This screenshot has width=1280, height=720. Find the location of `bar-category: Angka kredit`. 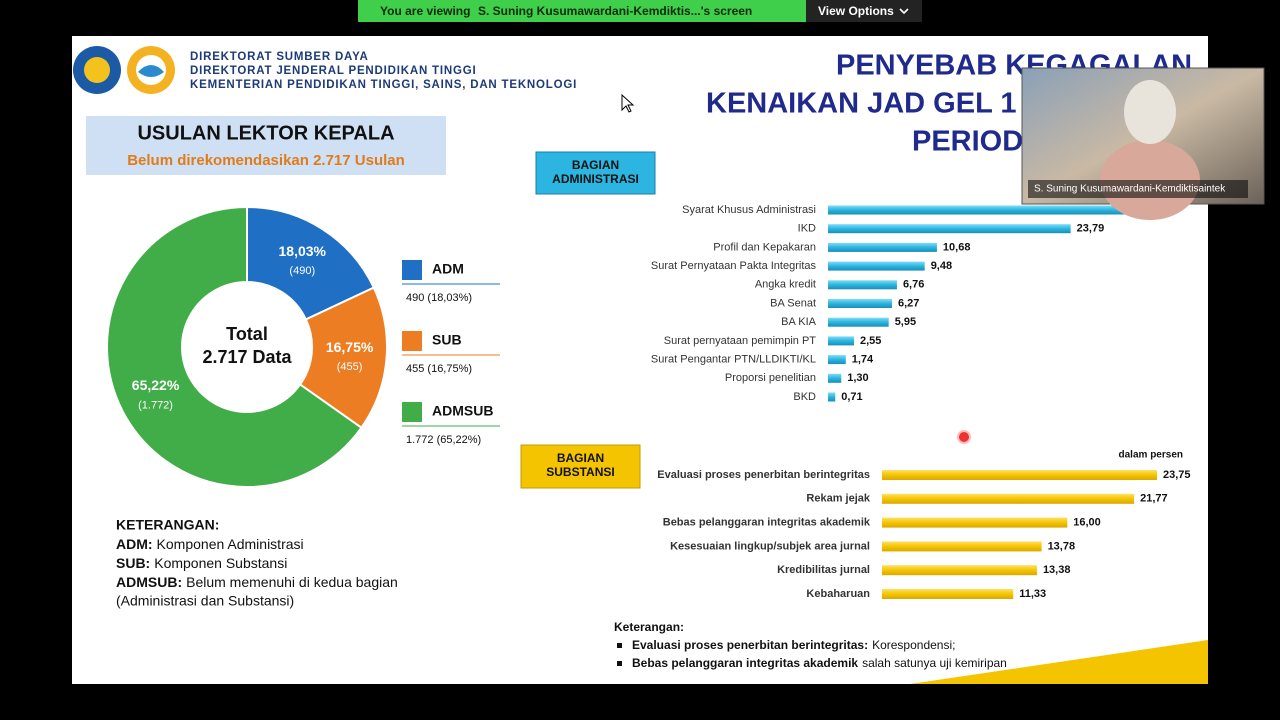

bar-category: Angka kredit is located at coordinates (785, 285).